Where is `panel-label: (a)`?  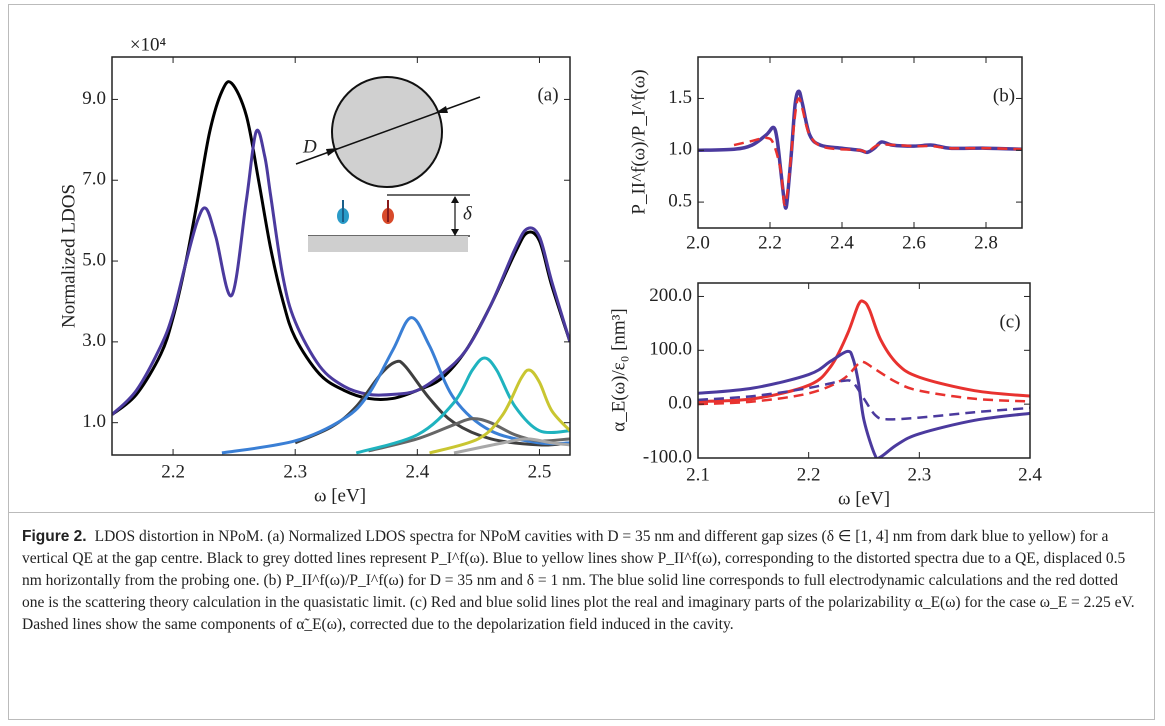 panel-label: (a) is located at coordinates (547, 94).